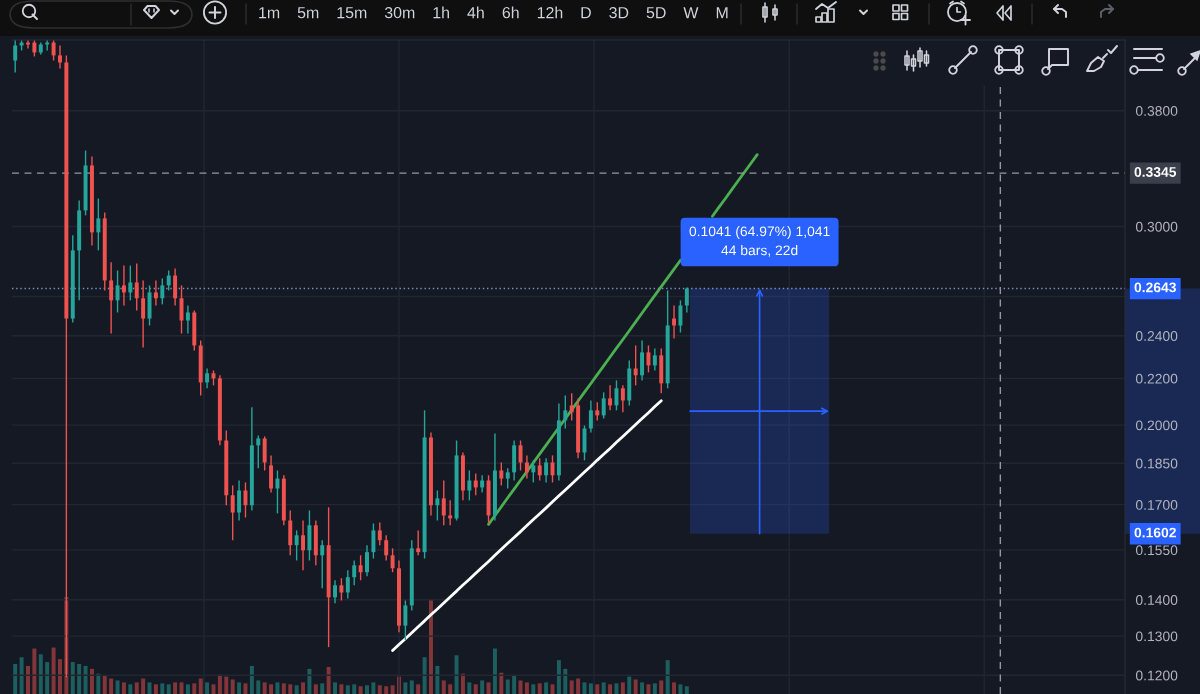 This screenshot has width=1200, height=694. What do you see at coordinates (1155, 287) in the screenshot?
I see `y-tick-label: 0.2643` at bounding box center [1155, 287].